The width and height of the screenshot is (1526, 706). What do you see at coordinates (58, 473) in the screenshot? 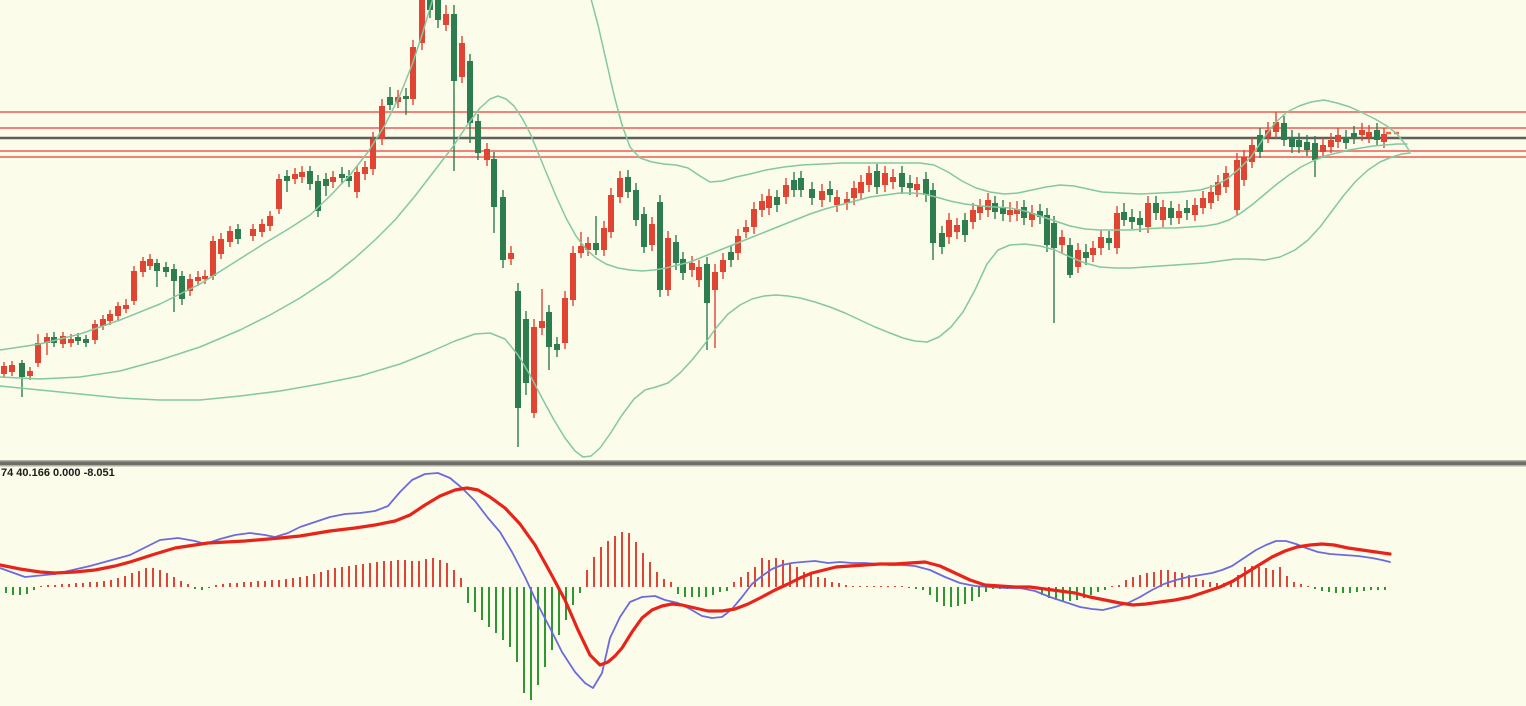
I see `indicator-readout: 74 40.166 0.000 -8.051` at bounding box center [58, 473].